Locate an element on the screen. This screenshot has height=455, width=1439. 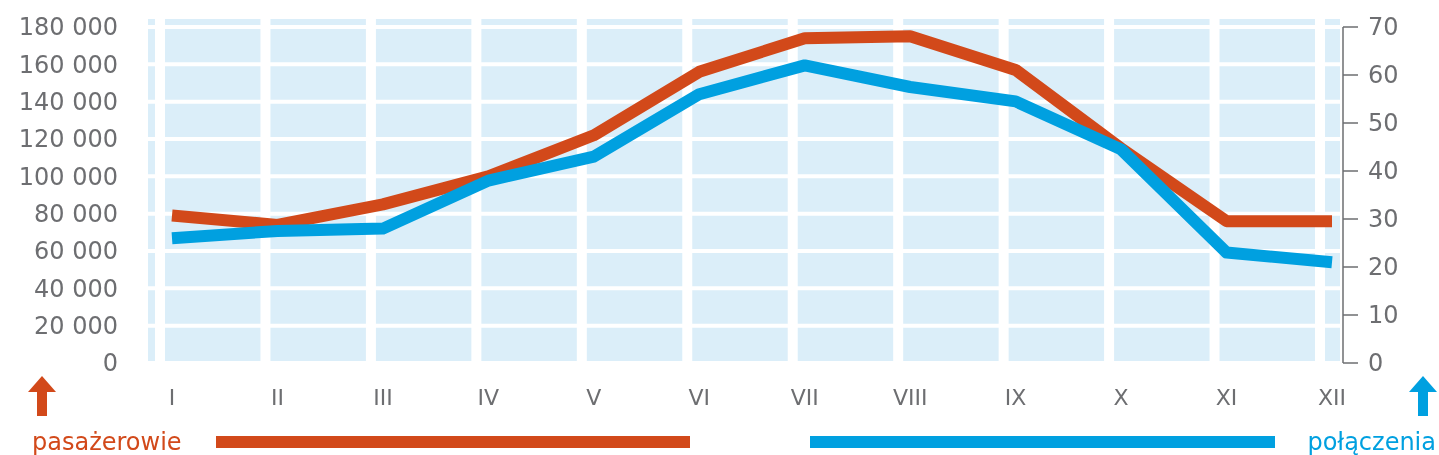
y-tick-label: 120 000 is located at coordinates (68, 139).